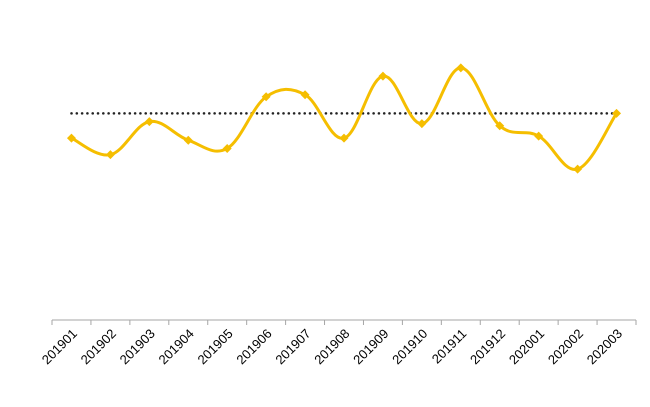 The height and width of the screenshot is (407, 650). Describe the element at coordinates (487, 346) in the screenshot. I see `x-tick-label: 201912` at that location.